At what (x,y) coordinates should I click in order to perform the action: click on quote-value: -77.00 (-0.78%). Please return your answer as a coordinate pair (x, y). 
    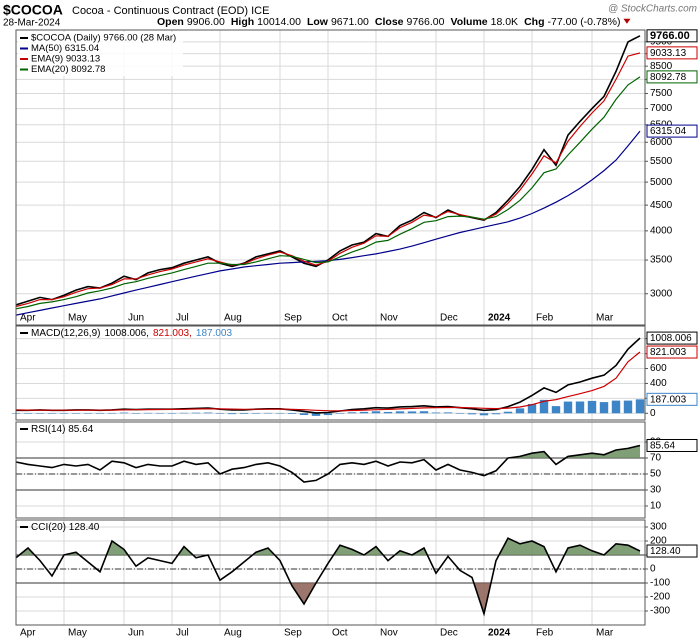
    Looking at the image, I should click on (584, 22).